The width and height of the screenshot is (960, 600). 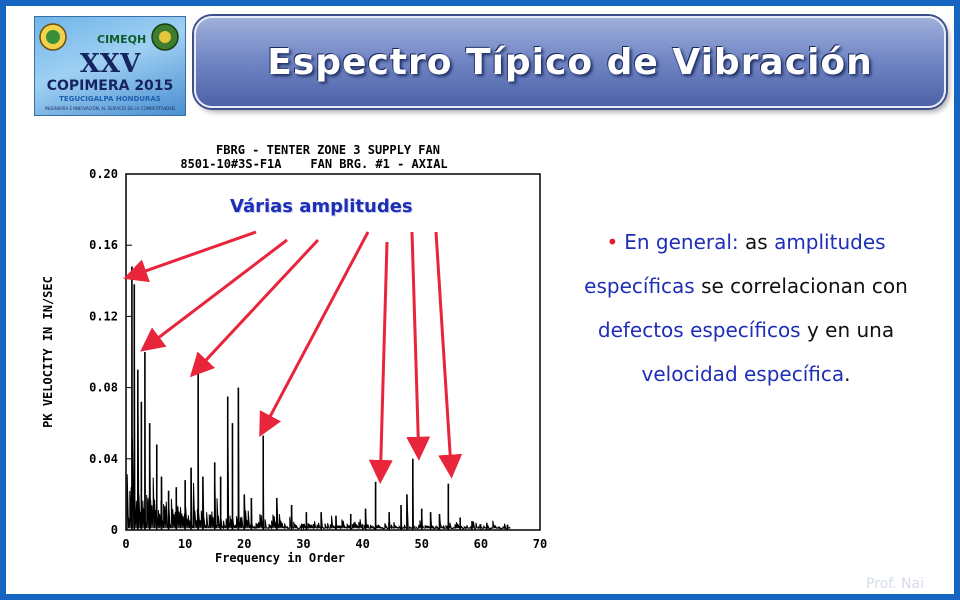 What do you see at coordinates (103, 316) in the screenshot?
I see `y-tick-label: 0.12` at bounding box center [103, 316].